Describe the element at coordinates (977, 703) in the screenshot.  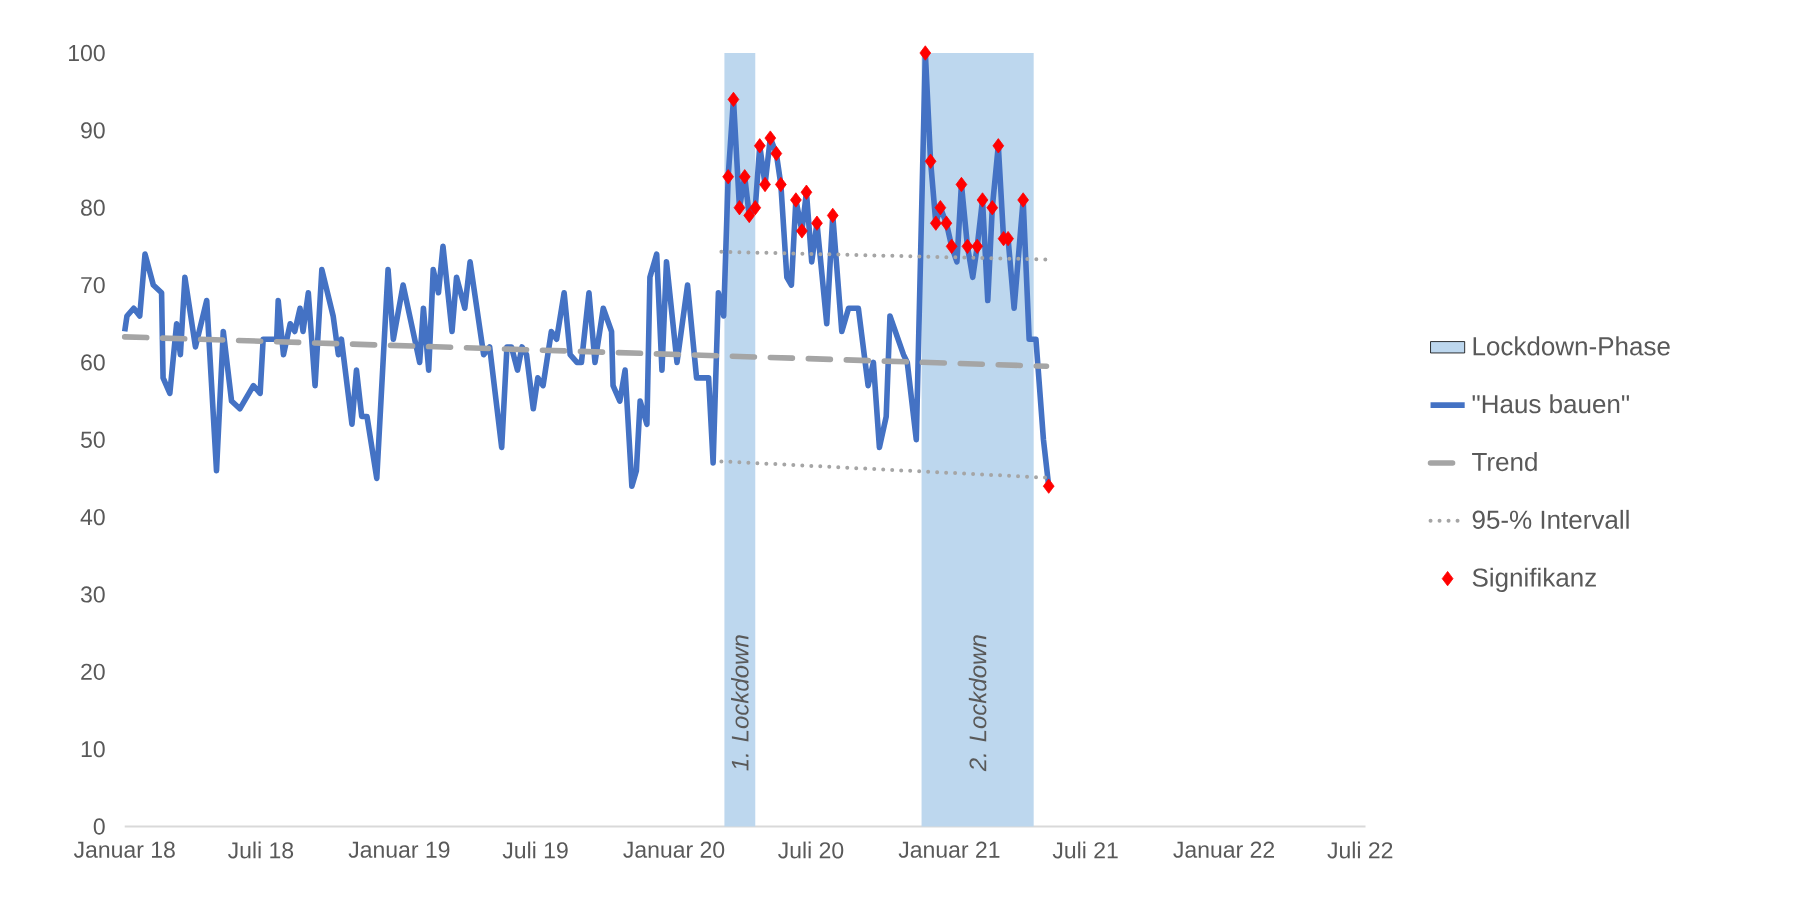
I see `annotation: 2. Lockdown` at that location.